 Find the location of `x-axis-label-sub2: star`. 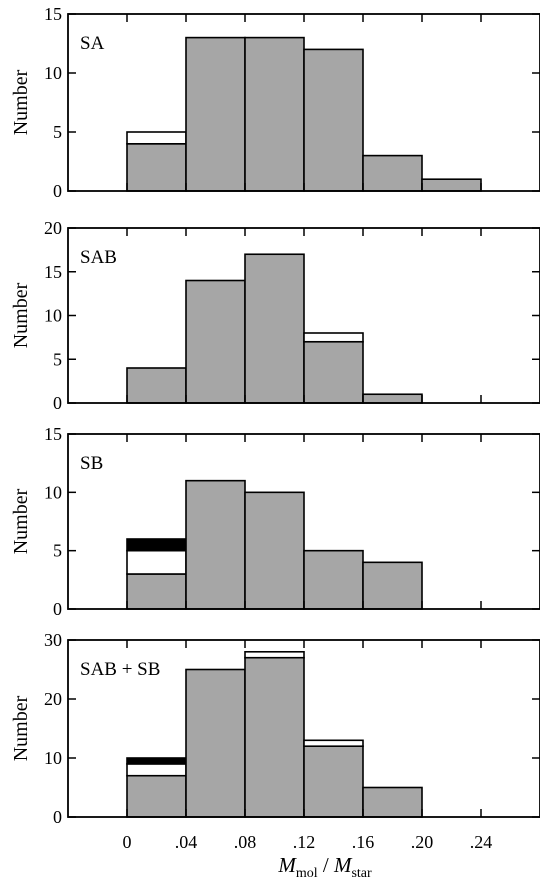

x-axis-label-sub2: star is located at coordinates (361, 873).